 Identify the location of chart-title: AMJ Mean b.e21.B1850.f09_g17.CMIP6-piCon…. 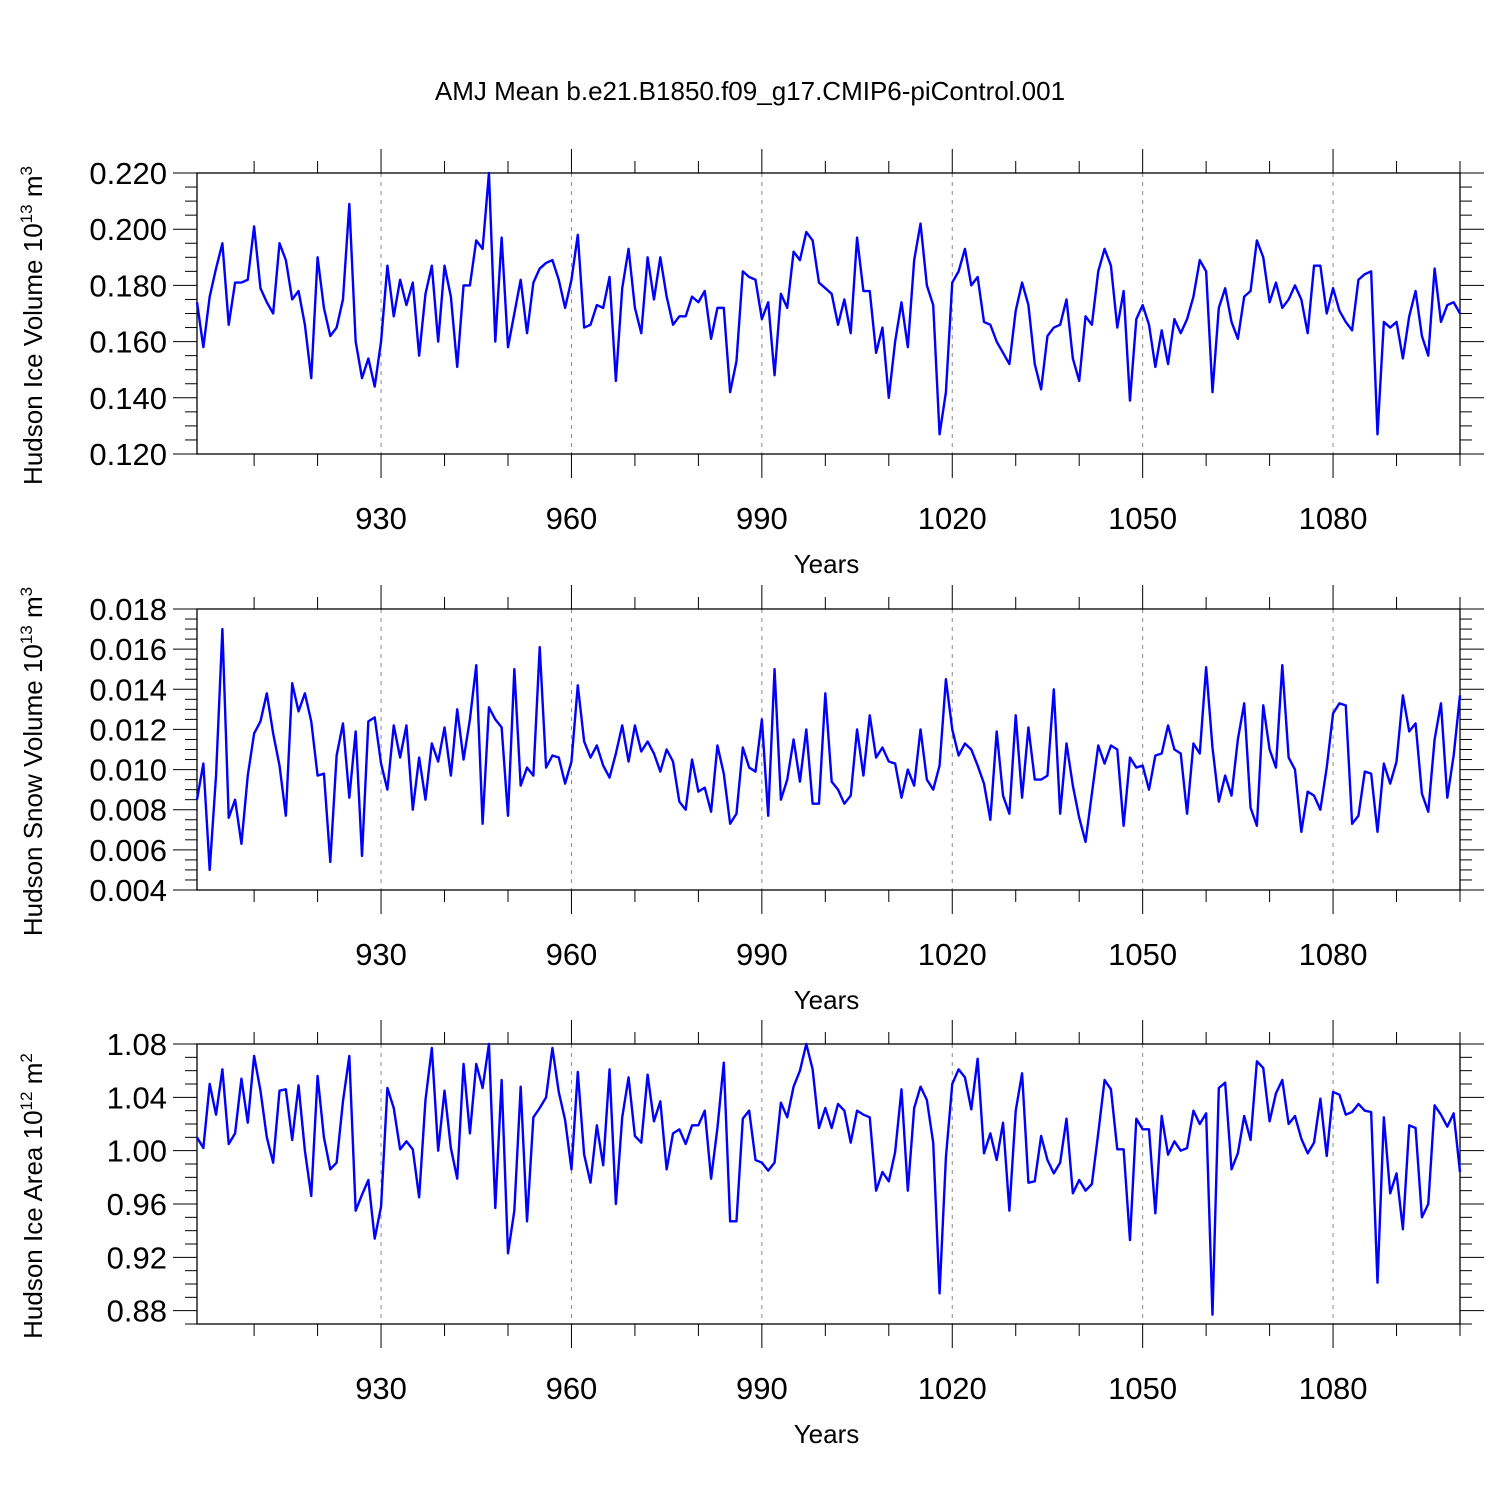
(750, 91).